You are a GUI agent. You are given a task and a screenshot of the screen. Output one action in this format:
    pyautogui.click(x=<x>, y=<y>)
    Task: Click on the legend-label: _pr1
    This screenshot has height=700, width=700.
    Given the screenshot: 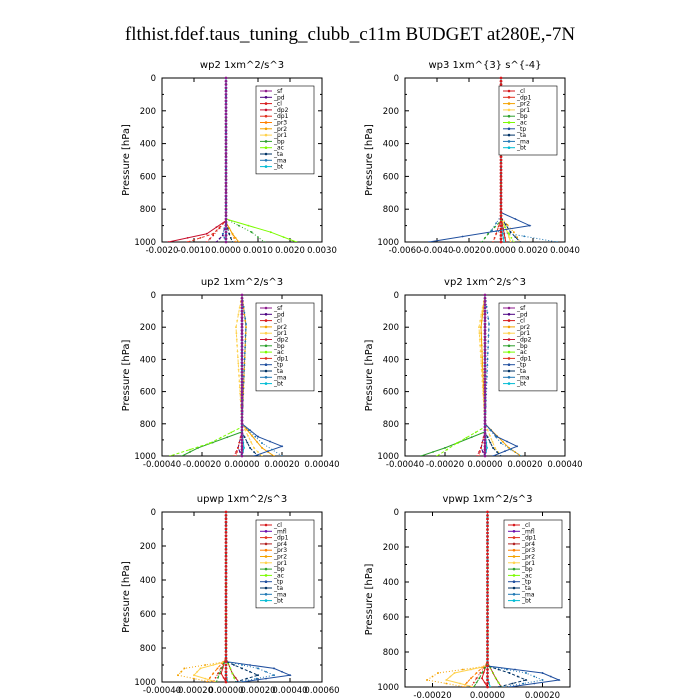 What is the action you would take?
    pyautogui.click(x=280, y=135)
    